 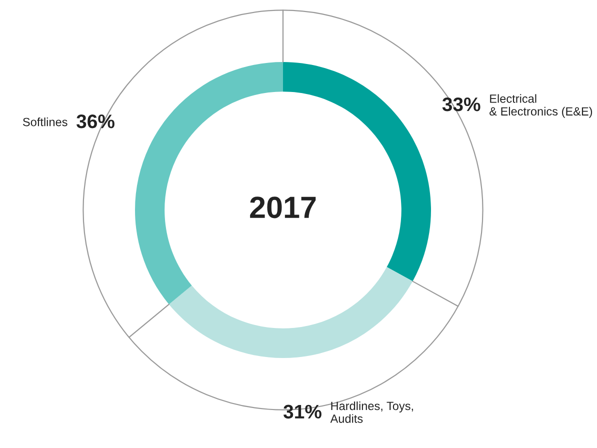 I want to click on text: 2017, so click(x=283, y=207).